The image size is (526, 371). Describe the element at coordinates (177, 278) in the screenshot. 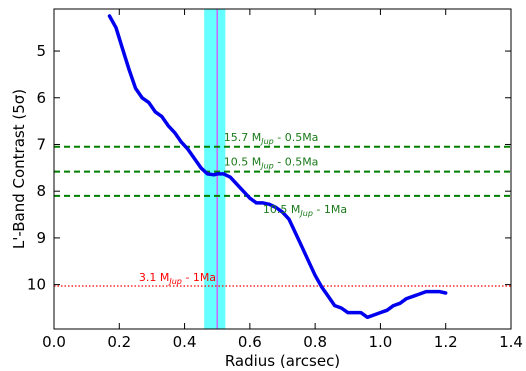

I see `threshold-label-3: 3.1 MJup - 1Ma` at that location.